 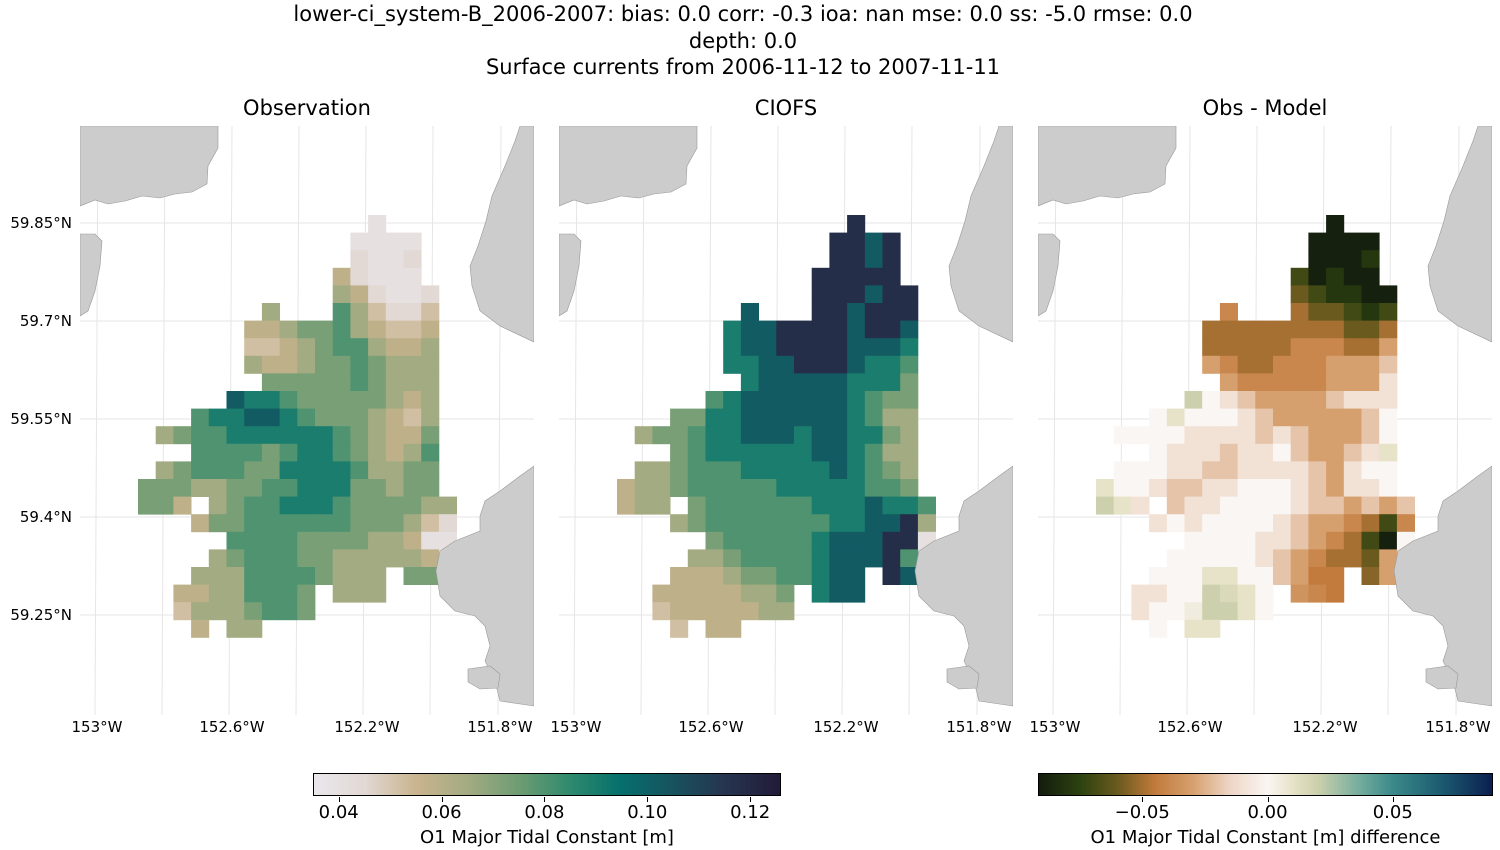 I want to click on lon-tick-label: 153°W, so click(x=576, y=727).